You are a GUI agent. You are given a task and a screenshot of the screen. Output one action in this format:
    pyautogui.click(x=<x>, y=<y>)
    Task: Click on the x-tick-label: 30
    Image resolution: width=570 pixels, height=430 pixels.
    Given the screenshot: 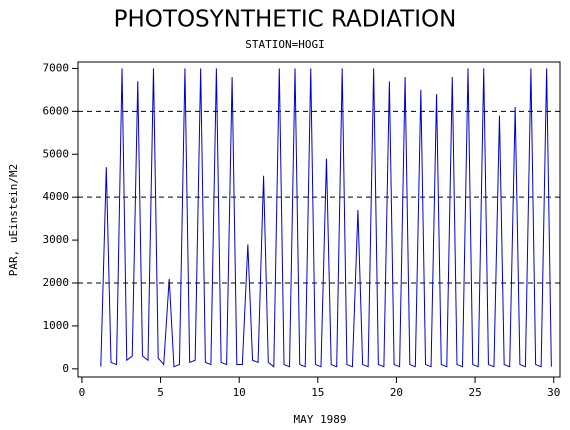 What is the action you would take?
    pyautogui.click(x=553, y=392)
    